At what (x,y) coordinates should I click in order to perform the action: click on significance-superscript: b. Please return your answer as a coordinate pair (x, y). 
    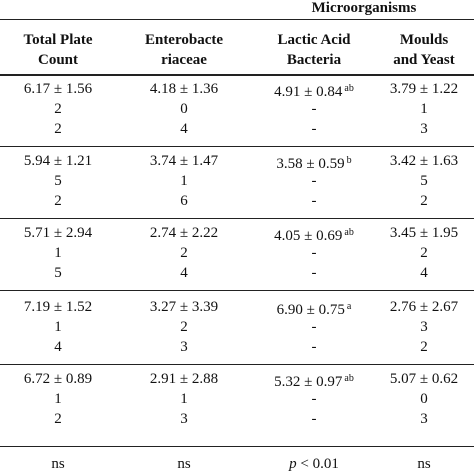
    Looking at the image, I should click on (349, 160).